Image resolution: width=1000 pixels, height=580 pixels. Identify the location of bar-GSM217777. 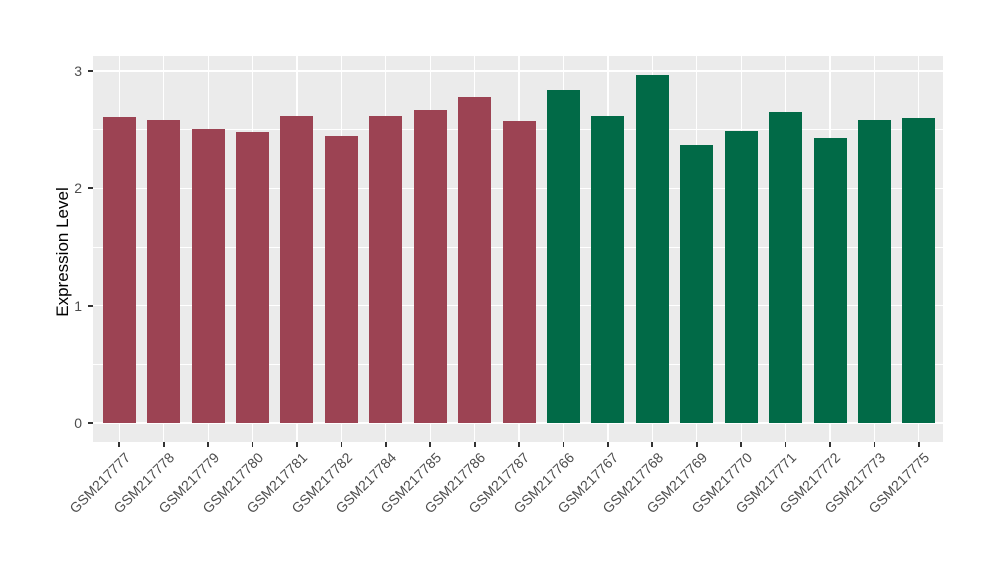
(119, 269).